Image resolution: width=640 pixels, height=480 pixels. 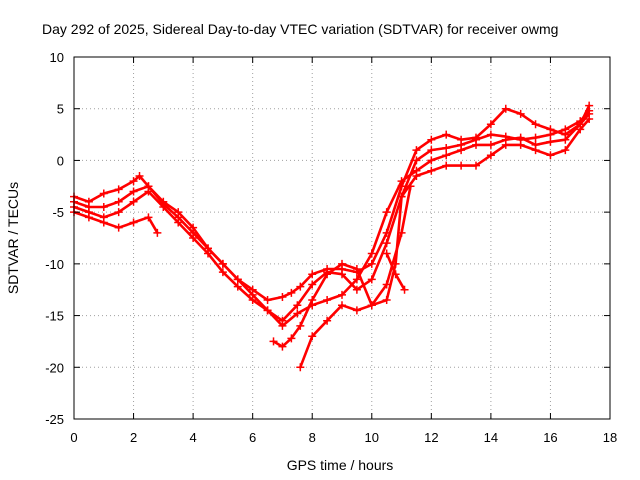 What do you see at coordinates (60, 109) in the screenshot?
I see `y-tick-label: 5` at bounding box center [60, 109].